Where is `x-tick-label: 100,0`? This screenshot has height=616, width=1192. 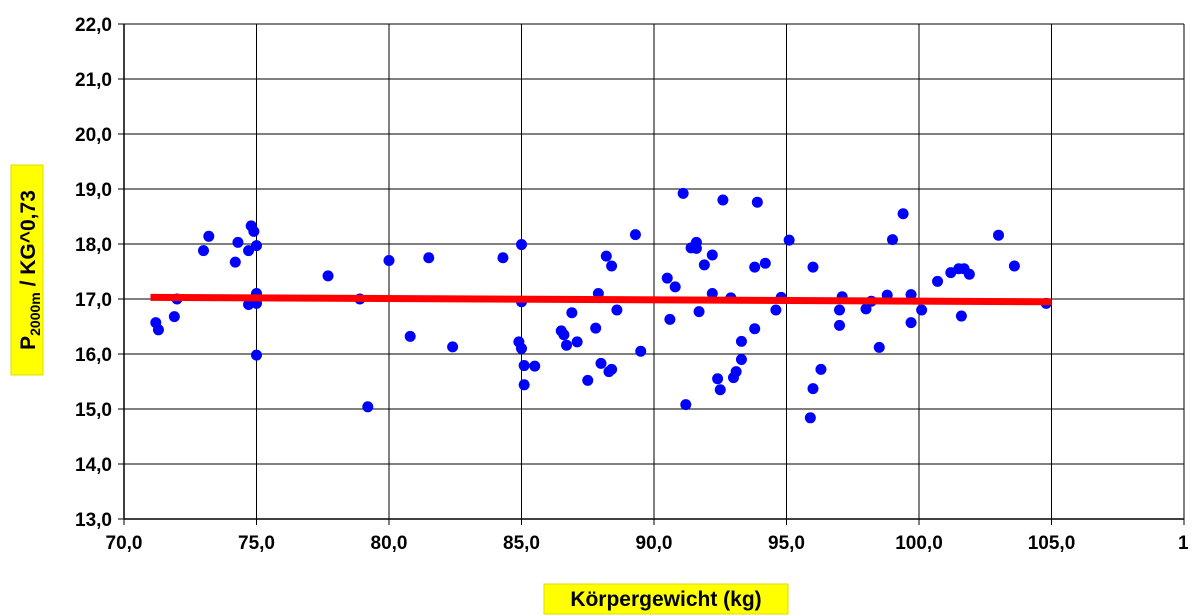 x-tick-label: 100,0 is located at coordinates (919, 543).